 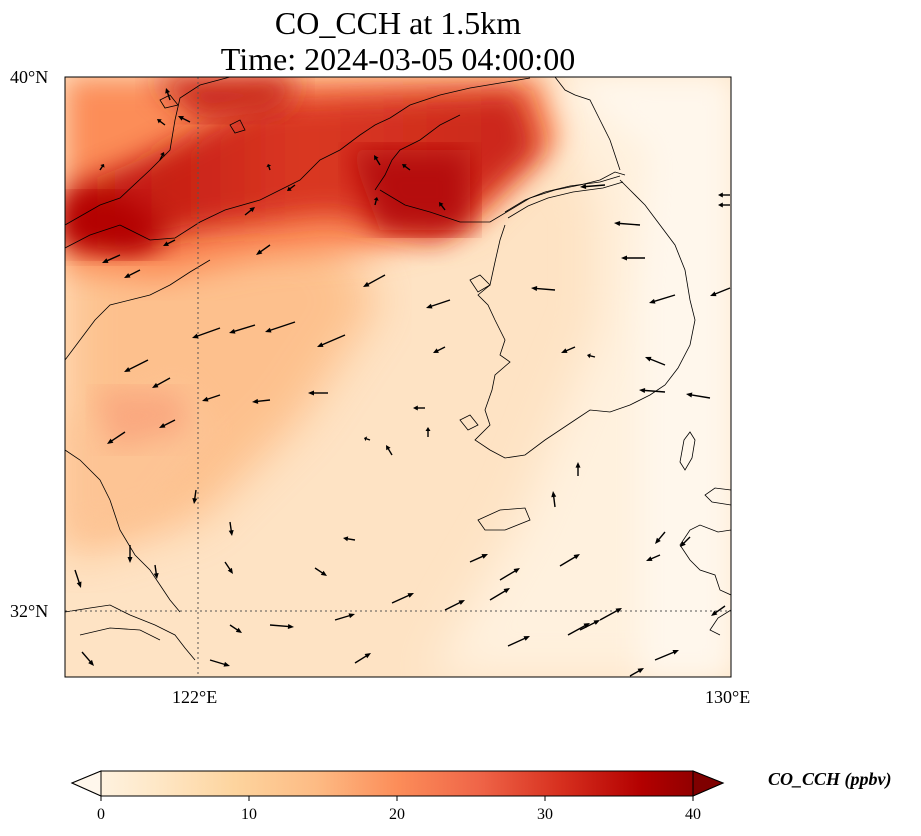 What do you see at coordinates (101, 814) in the screenshot?
I see `colorbar-tick-0: 0` at bounding box center [101, 814].